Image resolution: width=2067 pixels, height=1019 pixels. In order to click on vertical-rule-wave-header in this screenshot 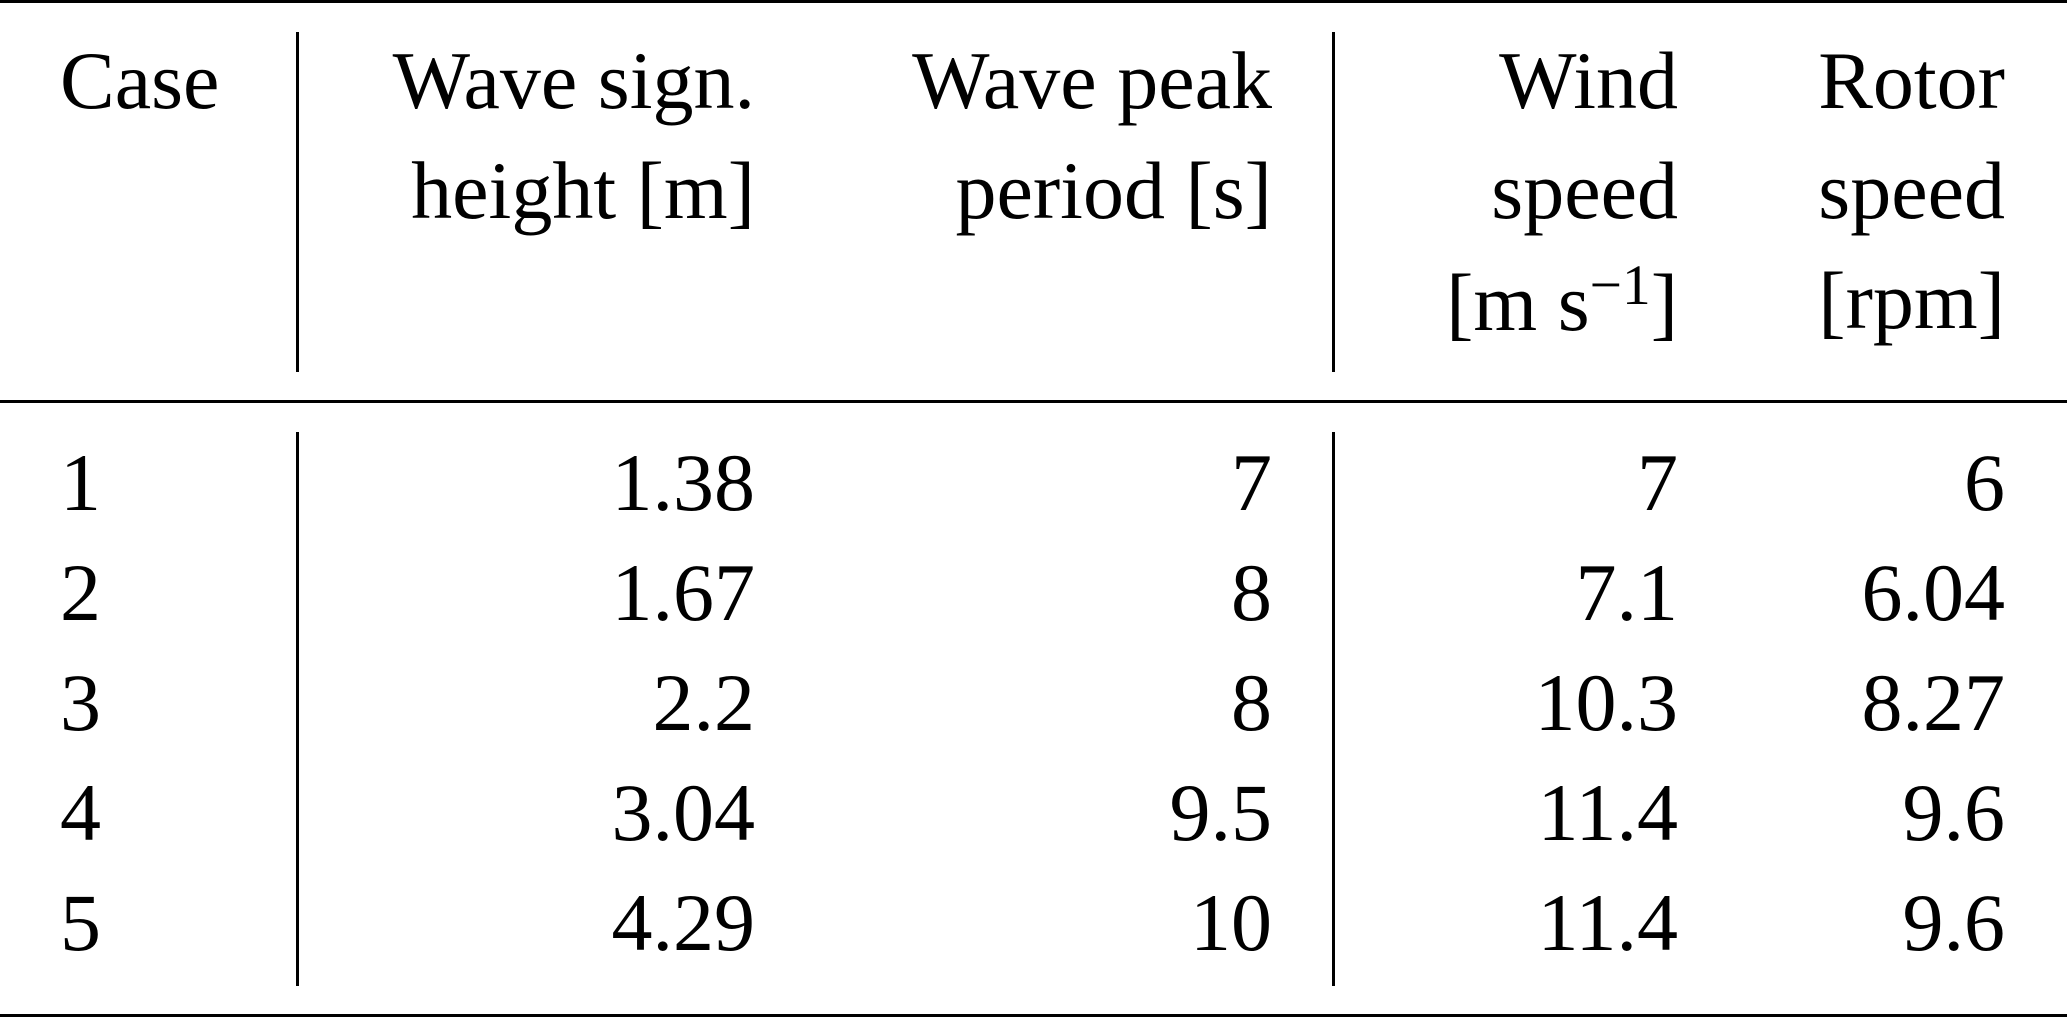, I will do `click(1333, 202)`.